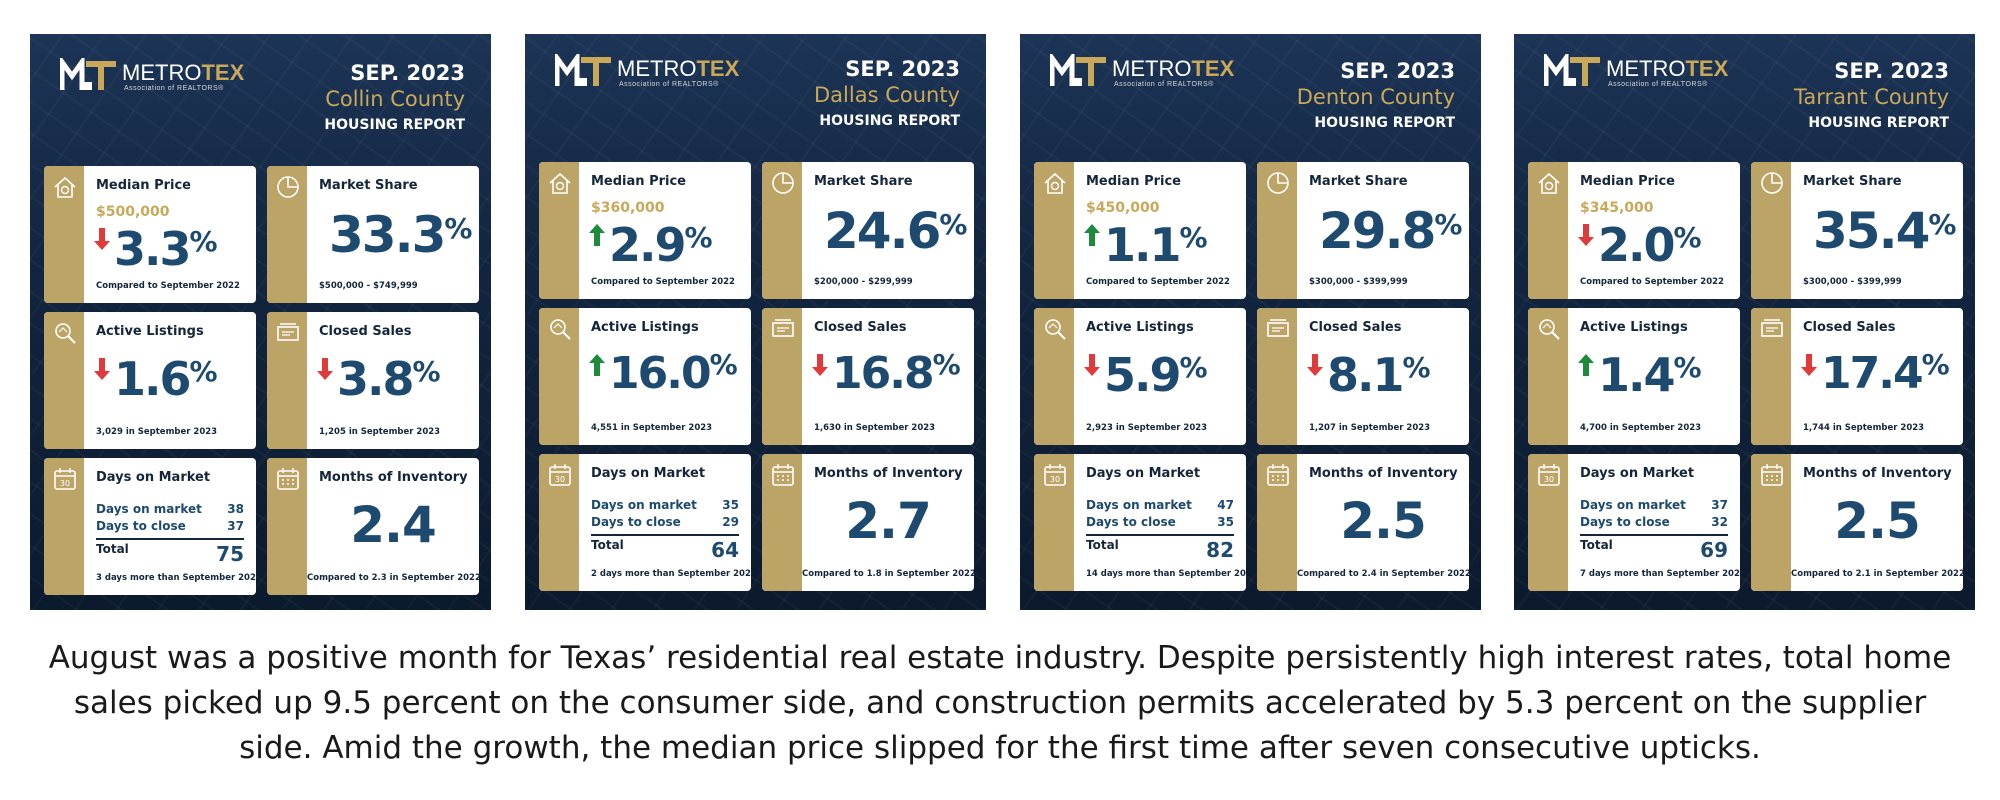 Image resolution: width=2000 pixels, height=800 pixels. Describe the element at coordinates (661, 245) in the screenshot. I see `change-percent: 2.9%` at that location.